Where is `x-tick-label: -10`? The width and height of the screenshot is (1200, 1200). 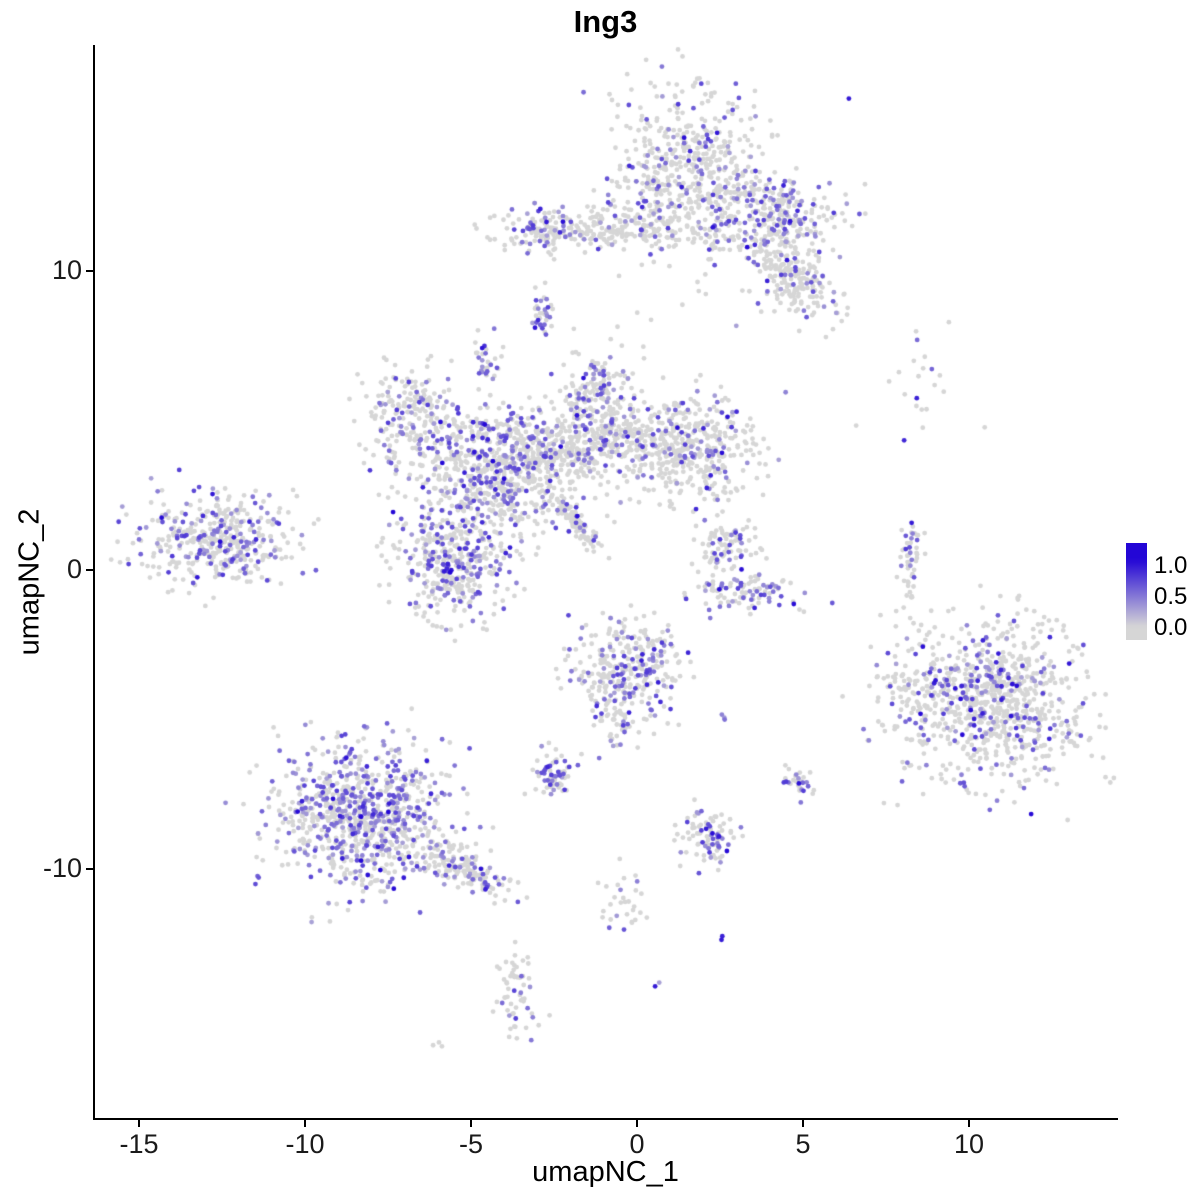
x-tick-label: -10 is located at coordinates (305, 1144).